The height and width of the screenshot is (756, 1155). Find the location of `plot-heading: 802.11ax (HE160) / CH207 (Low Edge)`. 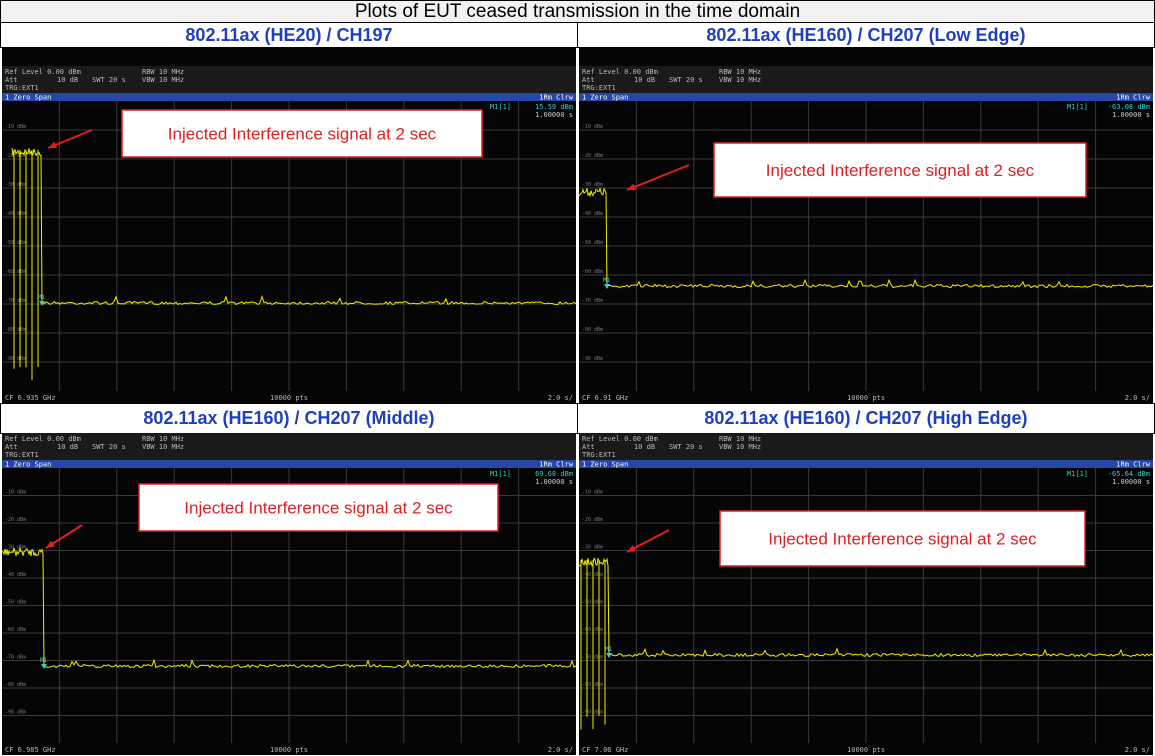

plot-heading: 802.11ax (HE160) / CH207 (Low Edge) is located at coordinates (866, 35).